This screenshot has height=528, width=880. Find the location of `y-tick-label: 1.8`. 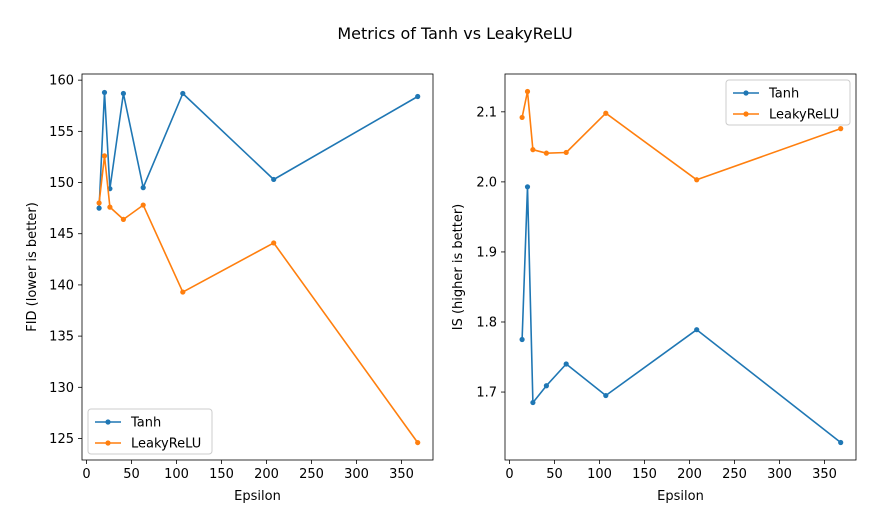

y-tick-label: 1.8 is located at coordinates (486, 322).